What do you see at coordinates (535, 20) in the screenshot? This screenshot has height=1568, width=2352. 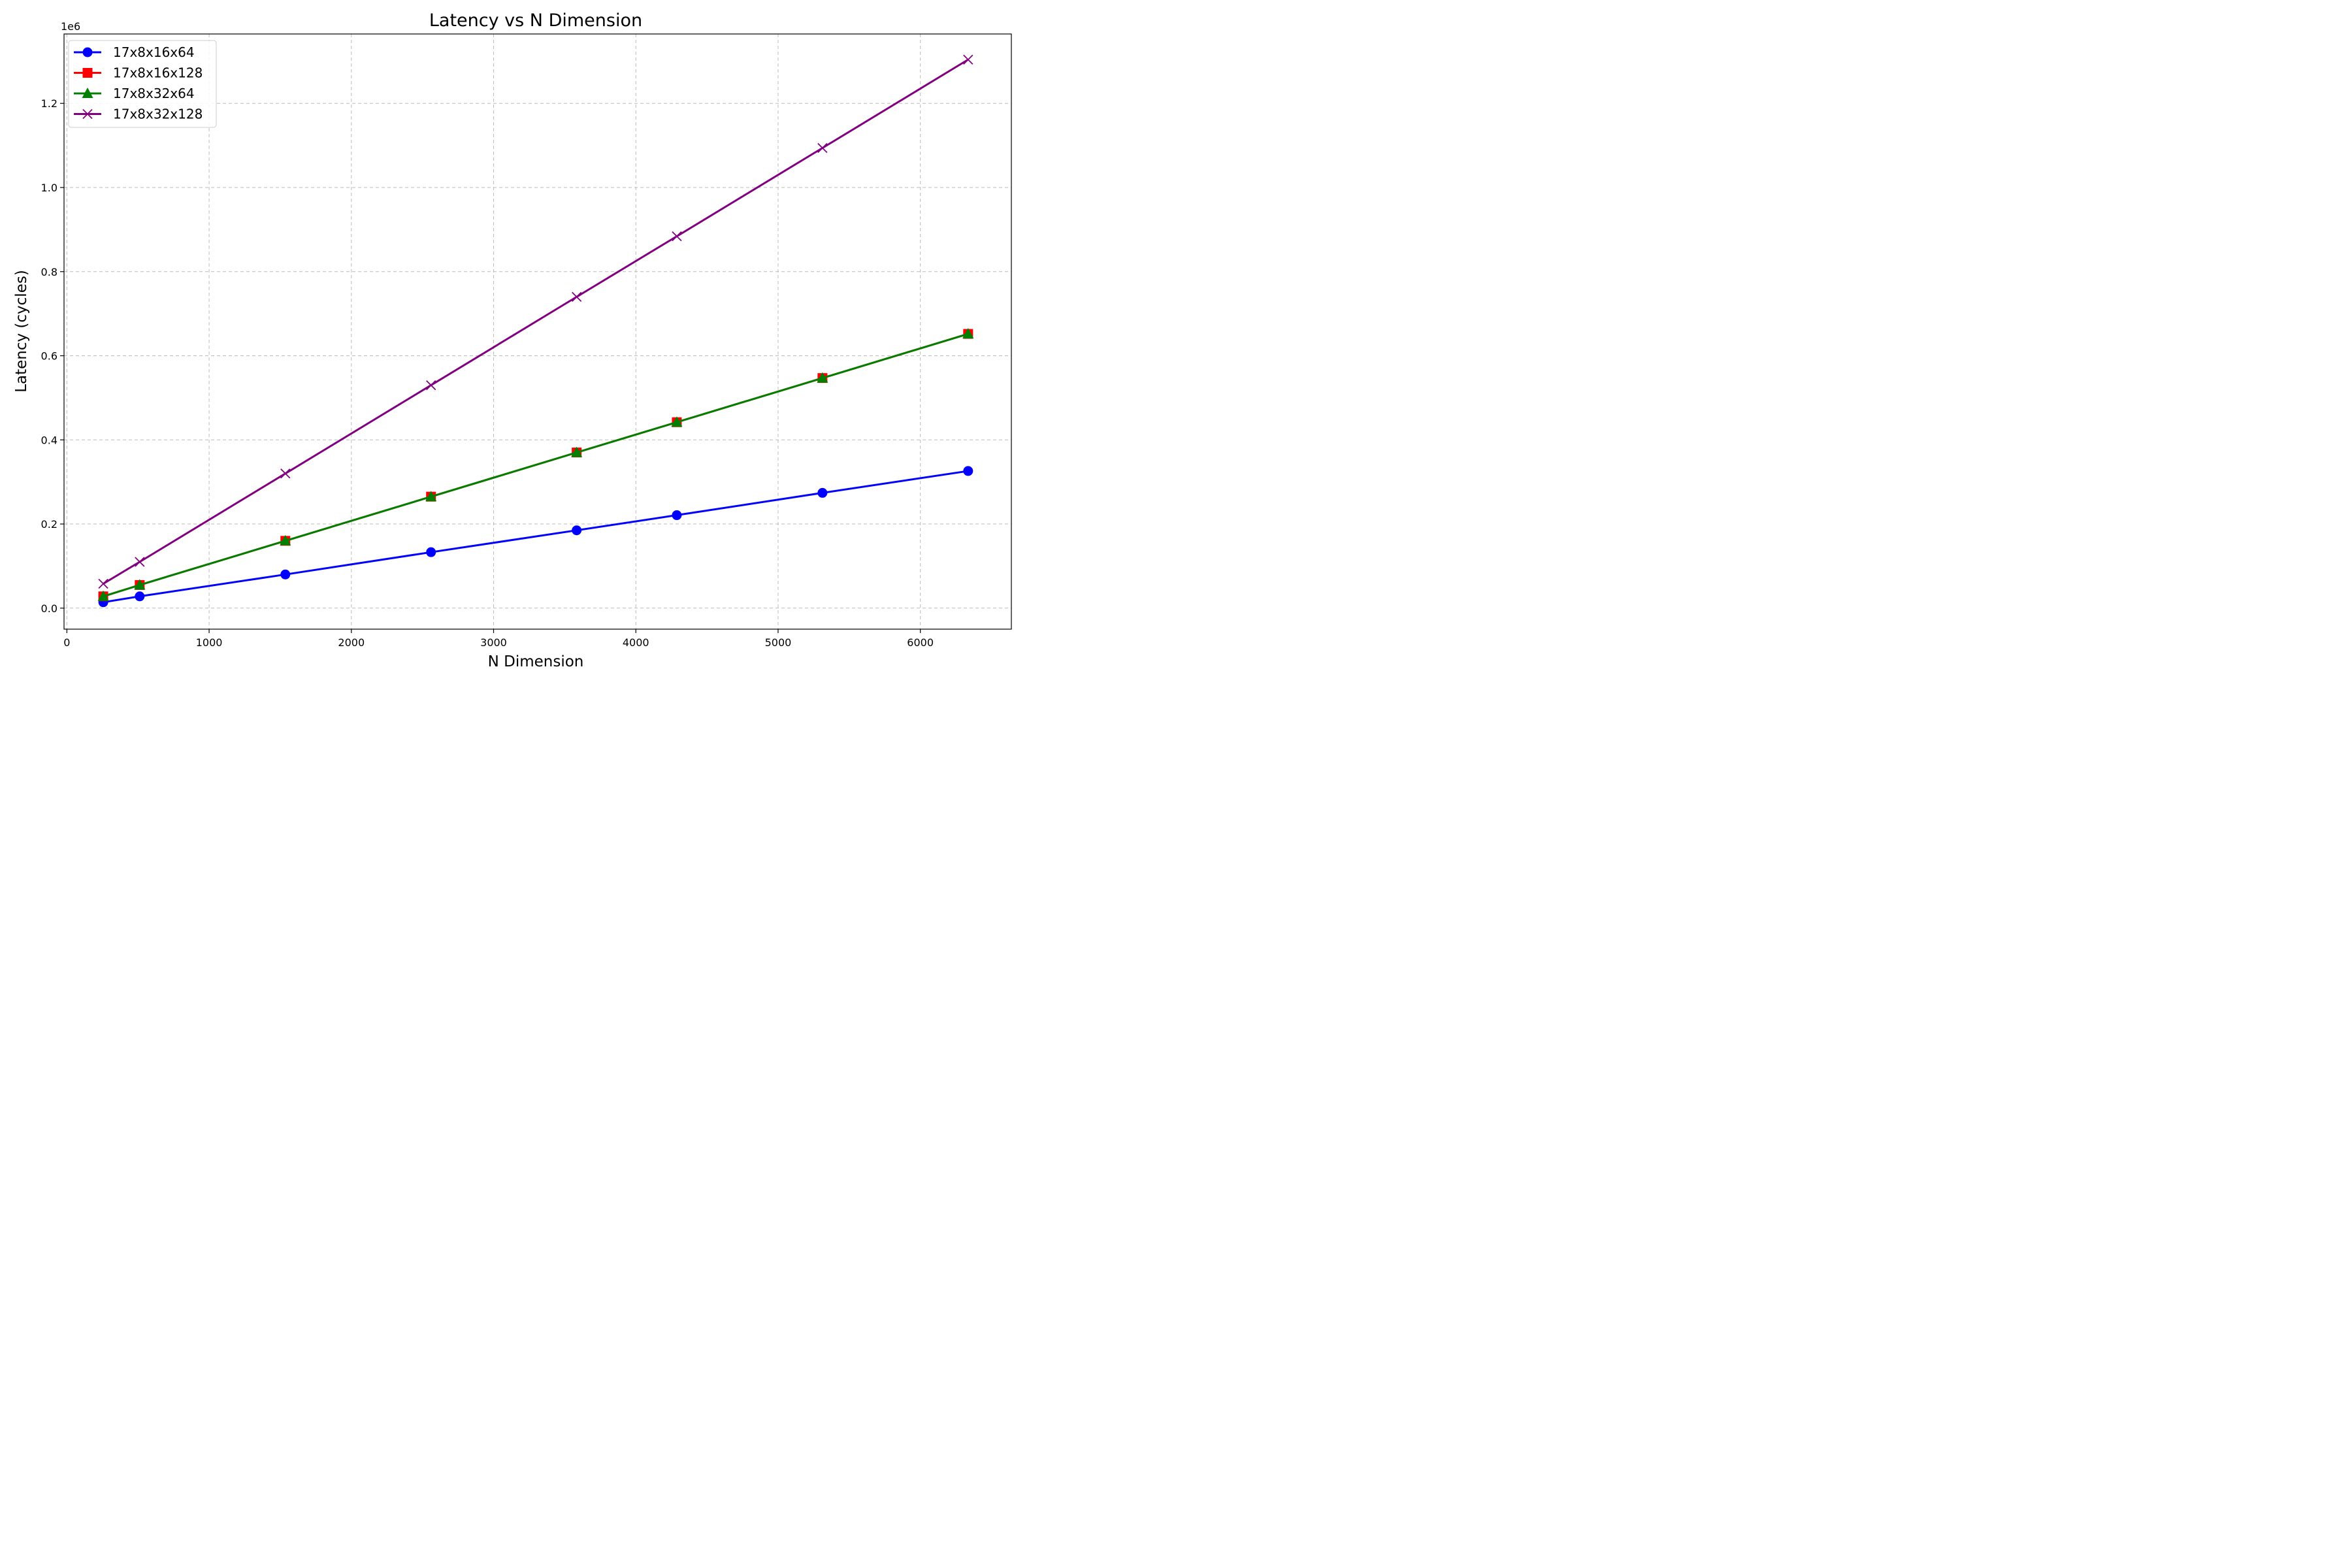 I see `chart-title: Latency vs N Dimension` at bounding box center [535, 20].